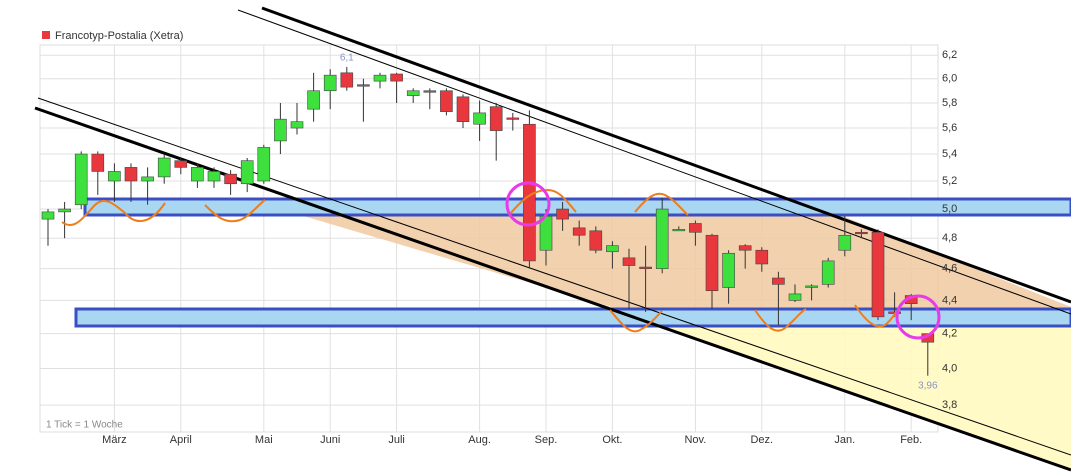  I want to click on y-tick-label: 6,2, so click(949, 55).